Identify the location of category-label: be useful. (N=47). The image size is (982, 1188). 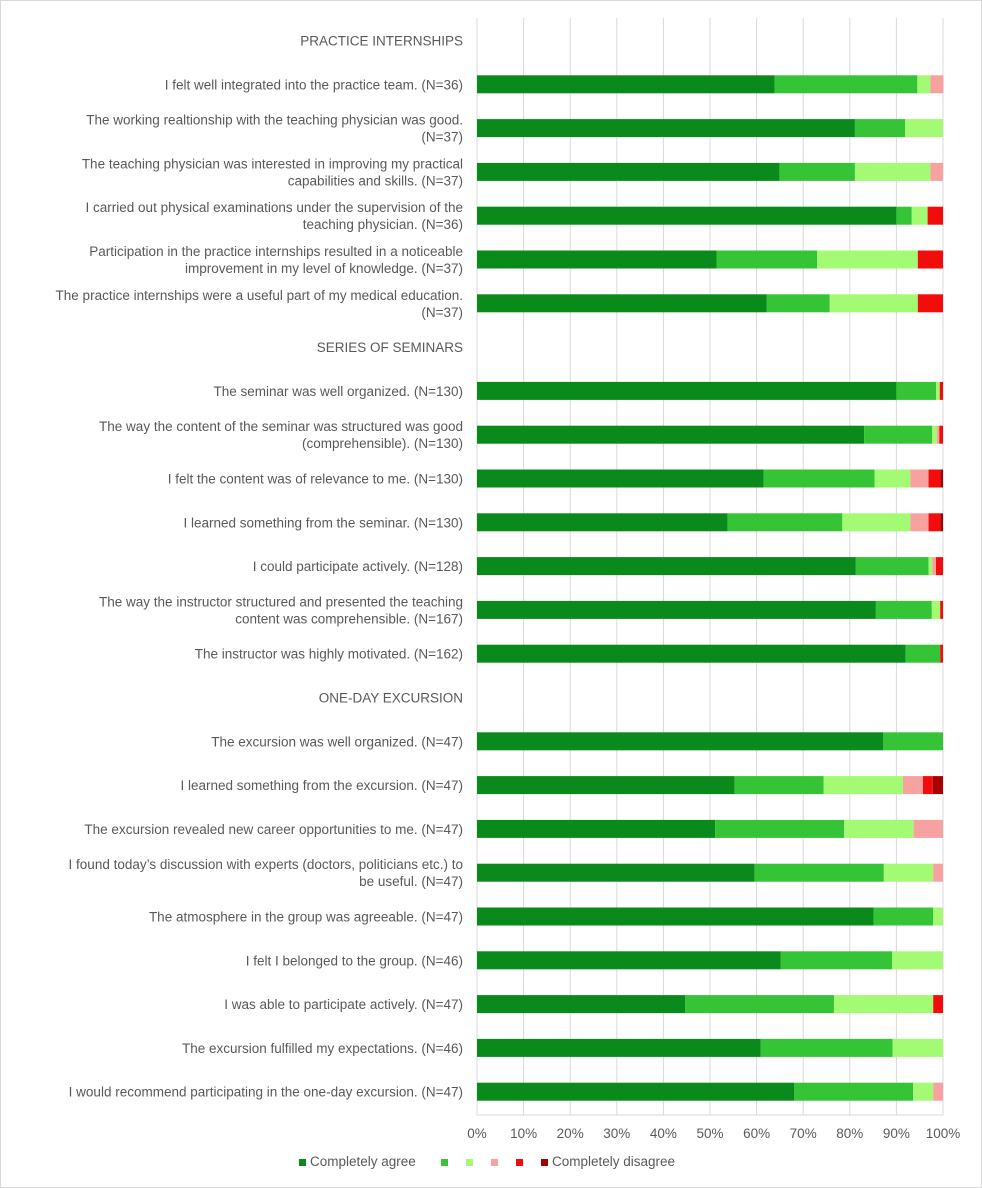
(411, 881).